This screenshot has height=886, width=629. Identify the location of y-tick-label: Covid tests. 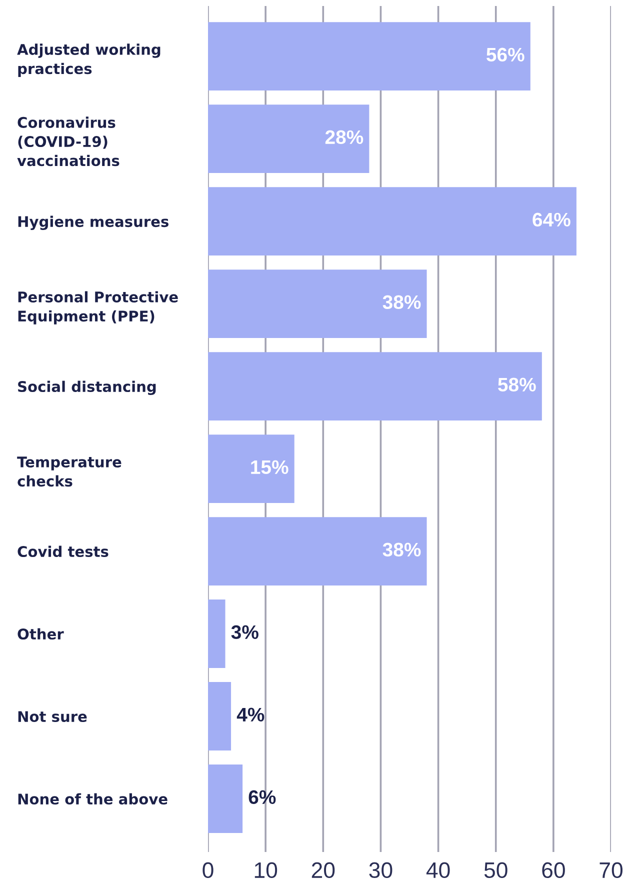
(63, 552).